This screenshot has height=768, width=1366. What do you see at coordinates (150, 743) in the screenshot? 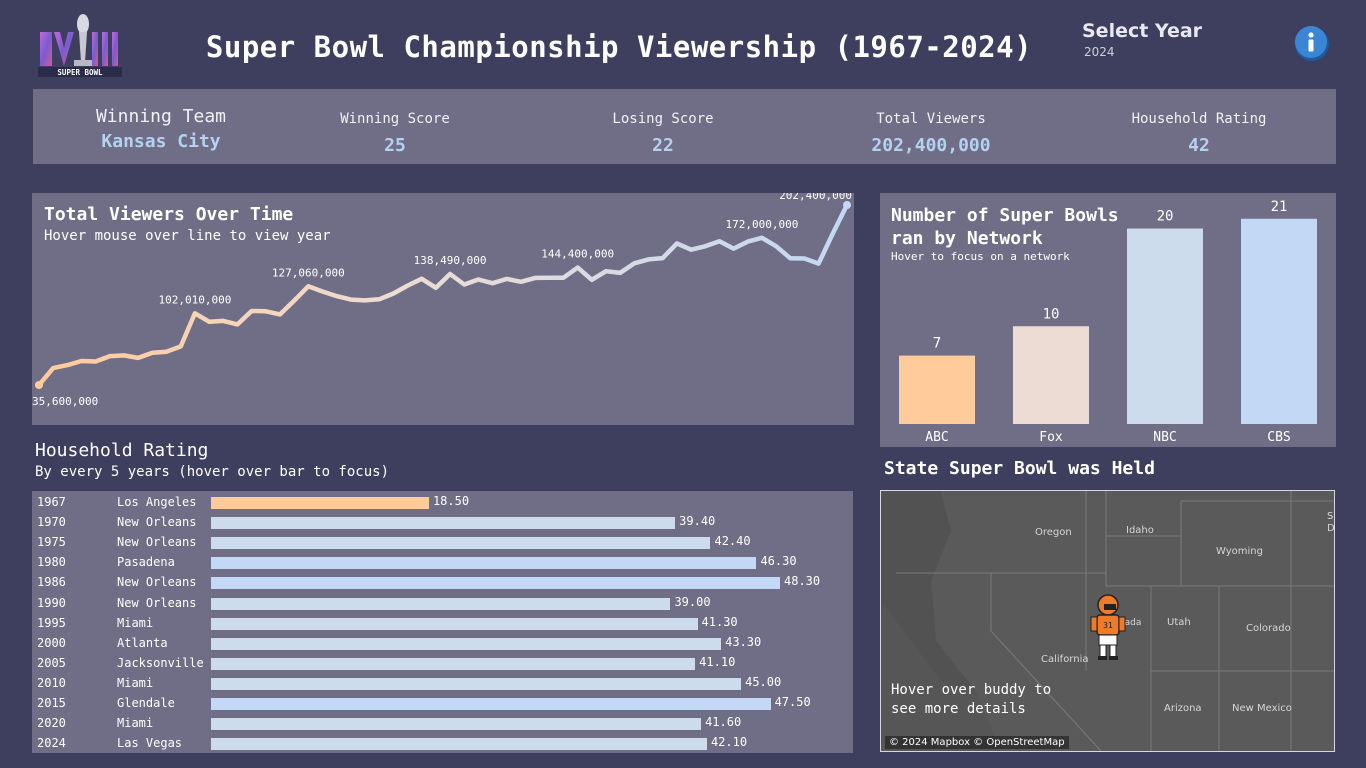
I see `rating-city: Las Vegas` at bounding box center [150, 743].